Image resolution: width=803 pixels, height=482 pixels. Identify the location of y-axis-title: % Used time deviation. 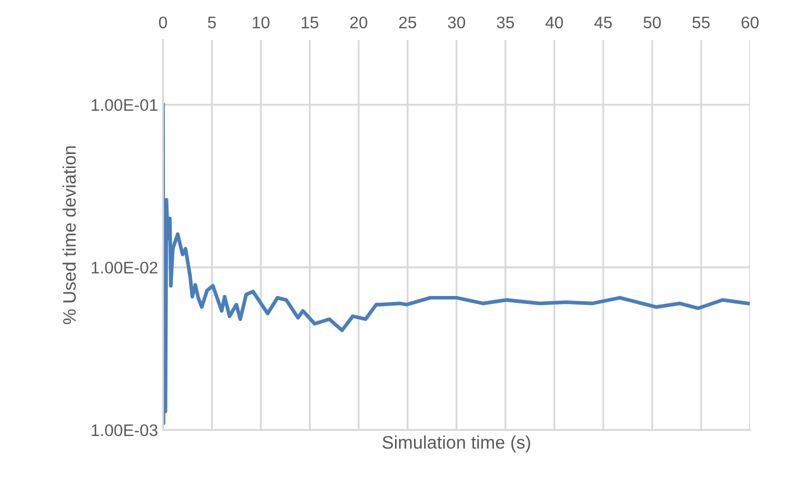
(69, 235).